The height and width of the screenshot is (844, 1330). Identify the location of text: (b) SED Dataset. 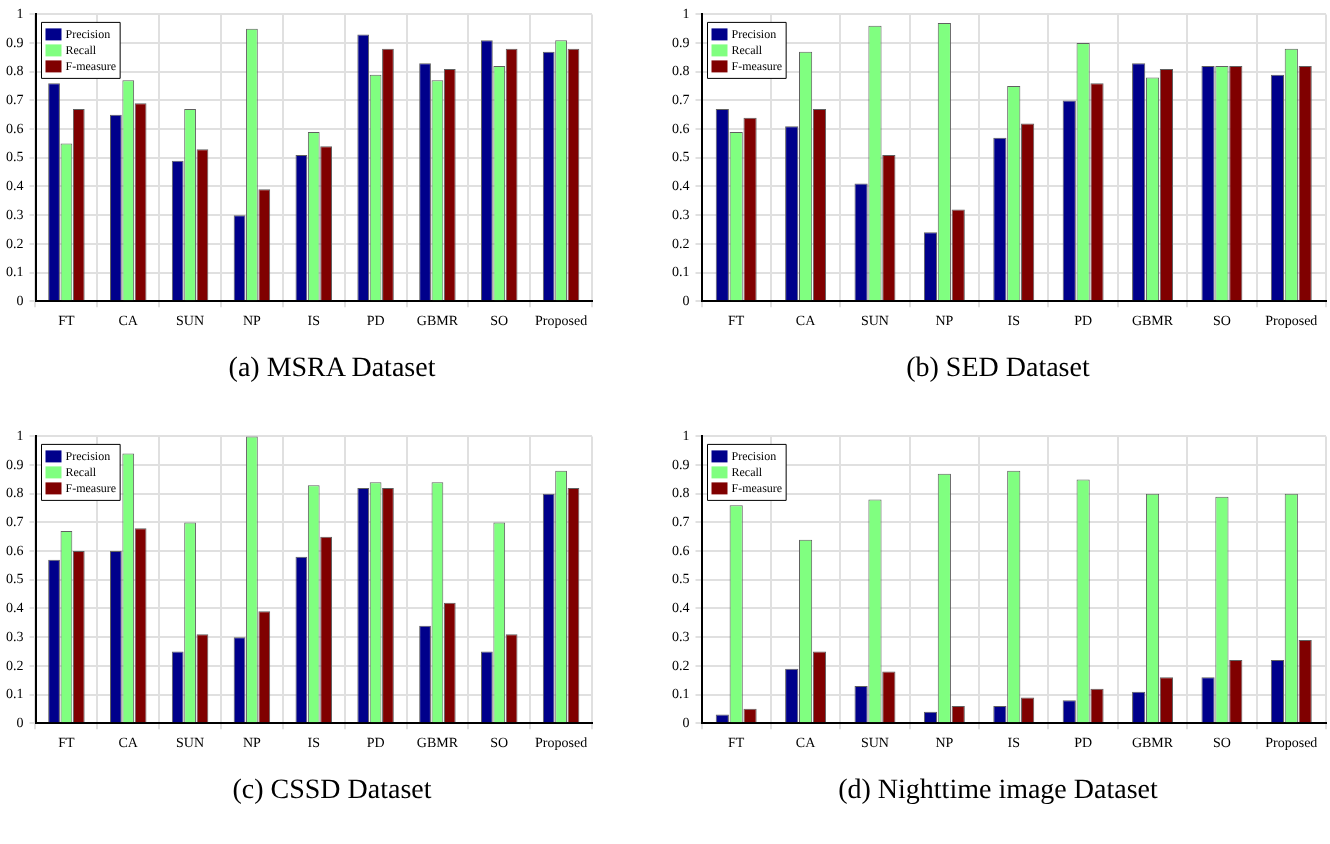
(998, 370).